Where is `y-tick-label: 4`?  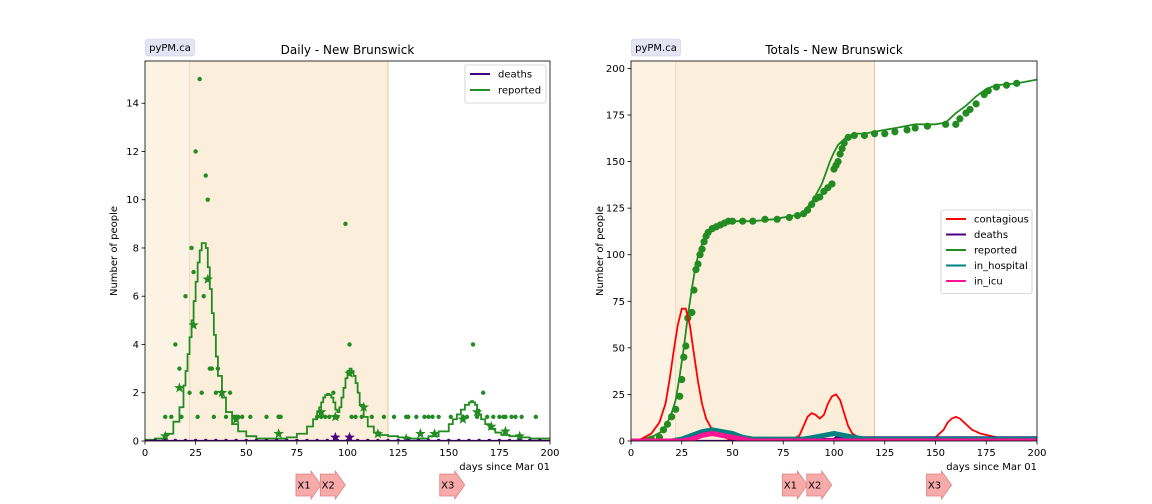 y-tick-label: 4 is located at coordinates (136, 345).